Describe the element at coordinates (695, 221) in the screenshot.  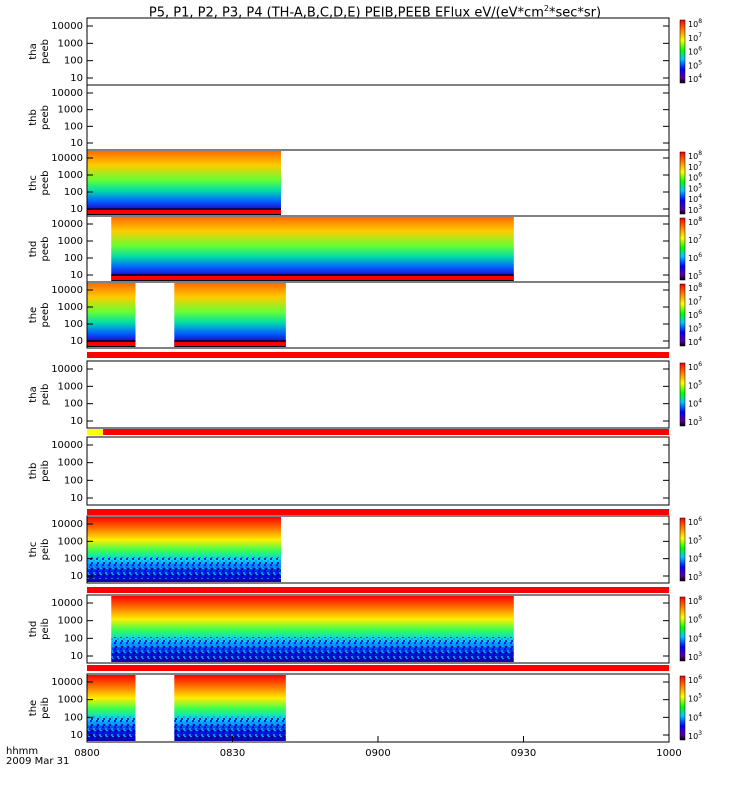
I see `colorbar-tick-label: 10⁸` at that location.